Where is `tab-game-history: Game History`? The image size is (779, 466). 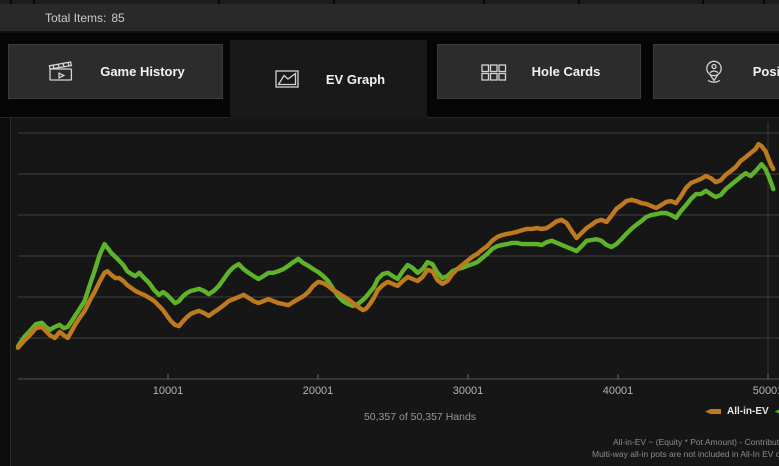
tab-game-history: Game History is located at coordinates (115, 71).